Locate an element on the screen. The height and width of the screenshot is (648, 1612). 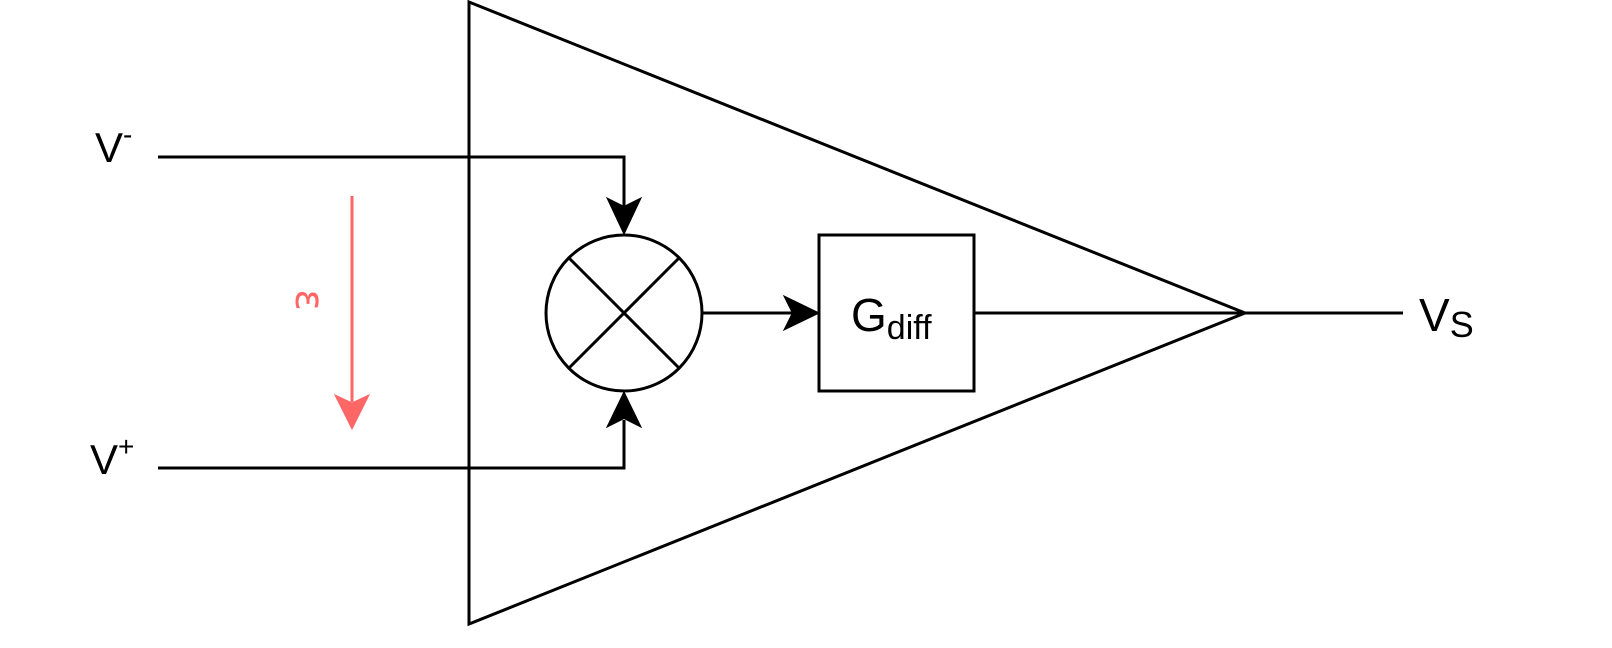
gain-symbol: G is located at coordinates (869, 315).